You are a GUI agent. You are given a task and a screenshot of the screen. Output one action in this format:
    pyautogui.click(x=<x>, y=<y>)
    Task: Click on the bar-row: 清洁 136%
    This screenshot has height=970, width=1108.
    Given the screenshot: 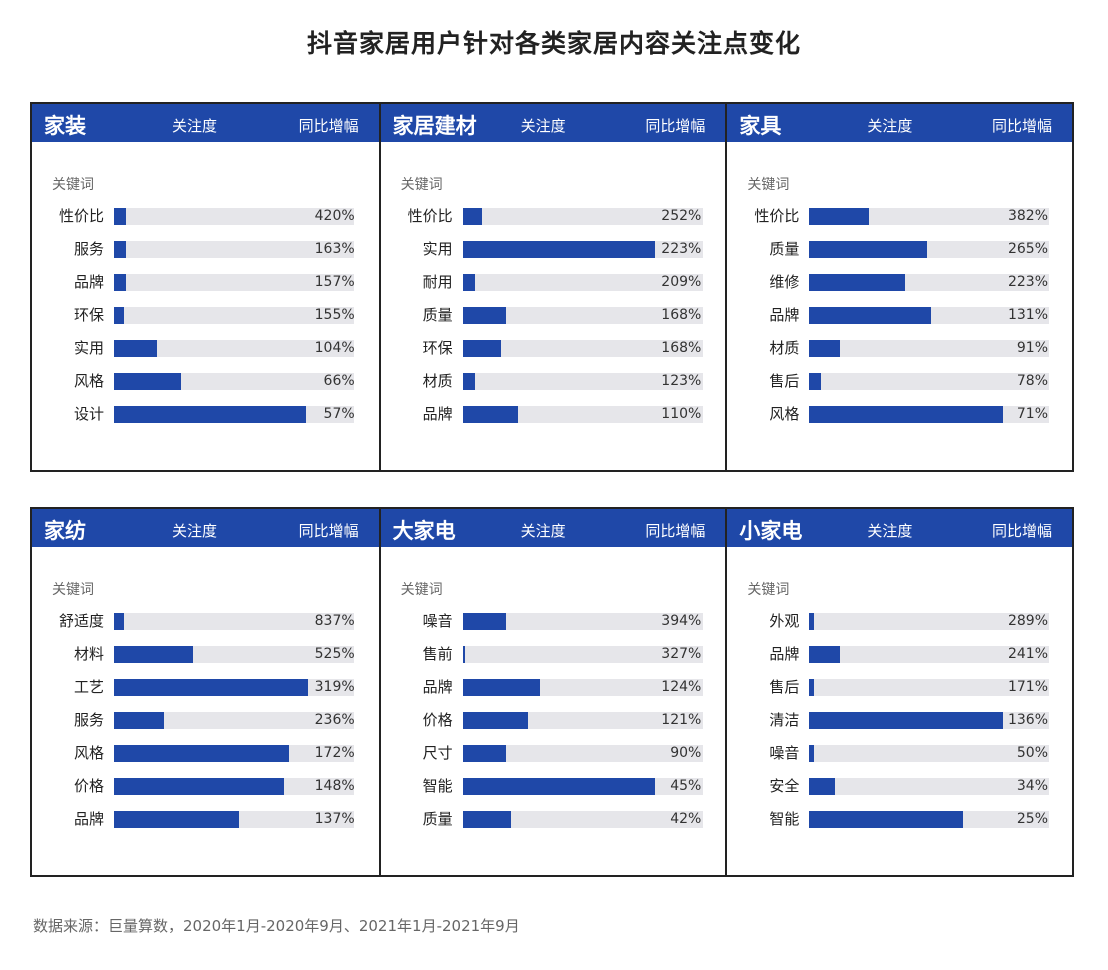 What is the action you would take?
    pyautogui.click(x=899, y=720)
    